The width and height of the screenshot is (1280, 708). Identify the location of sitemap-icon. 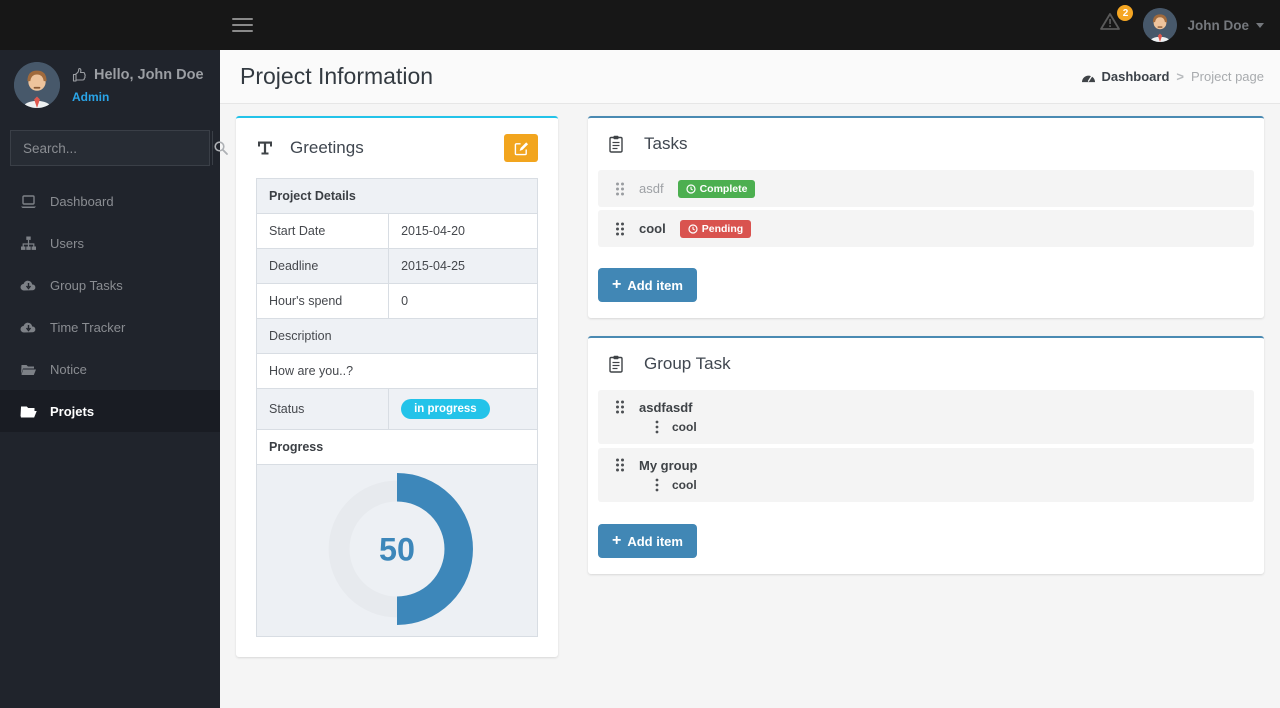
(28, 243).